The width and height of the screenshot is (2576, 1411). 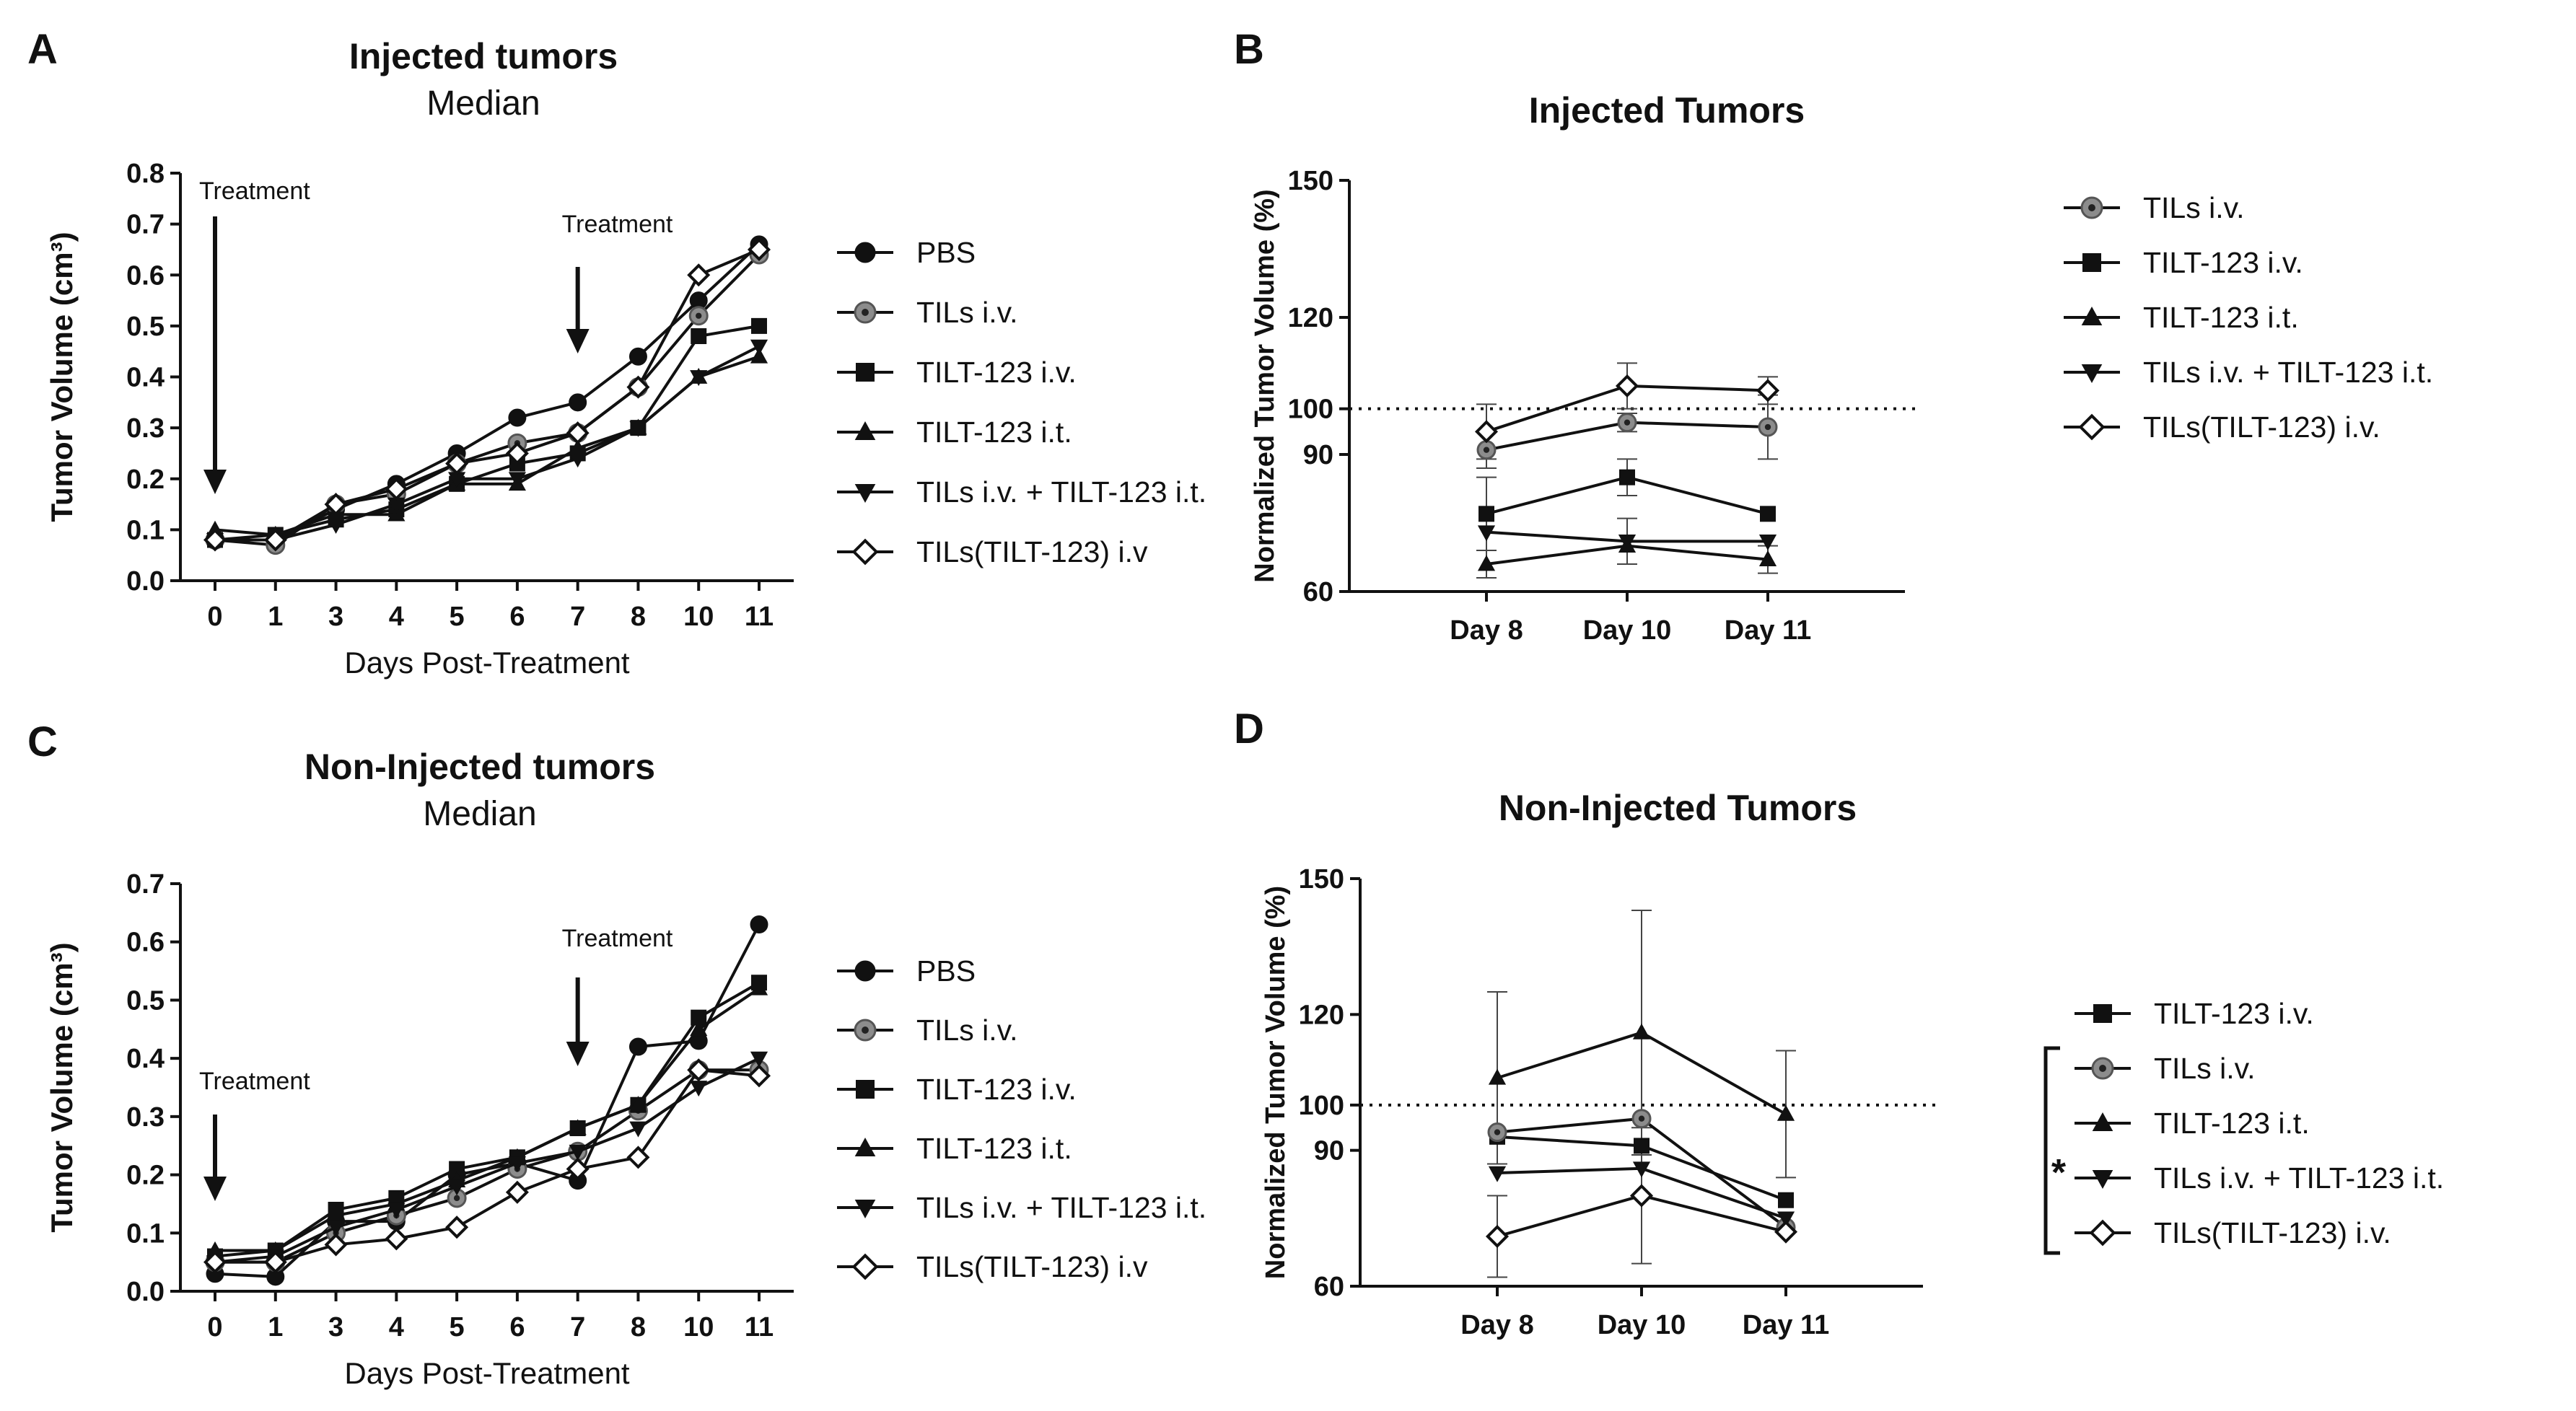 I want to click on y-tick-label: 0.5, so click(x=145, y=1000).